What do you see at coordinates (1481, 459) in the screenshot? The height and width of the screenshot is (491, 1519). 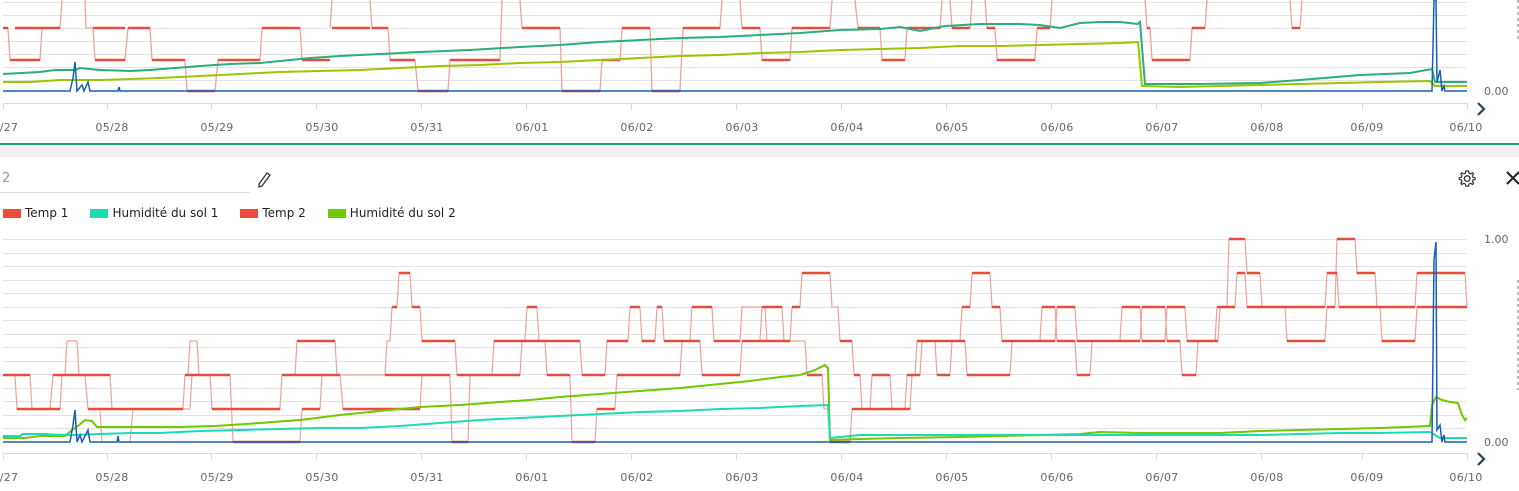 I see `bottom-next-arrow-icon` at bounding box center [1481, 459].